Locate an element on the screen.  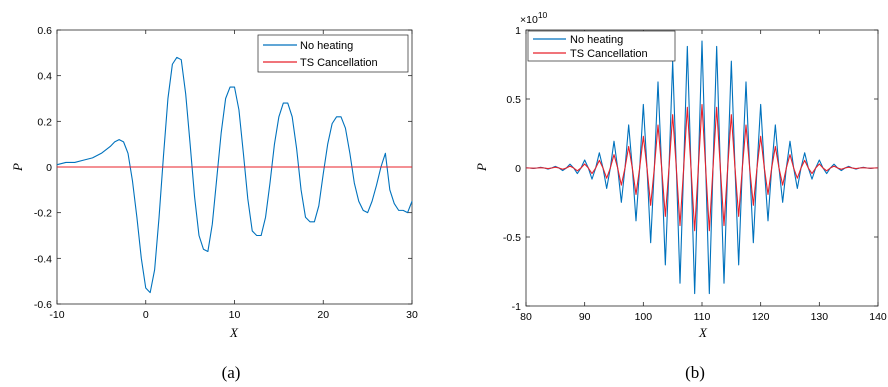
panel-a-ytick-label: 0.6 is located at coordinates (44, 31).